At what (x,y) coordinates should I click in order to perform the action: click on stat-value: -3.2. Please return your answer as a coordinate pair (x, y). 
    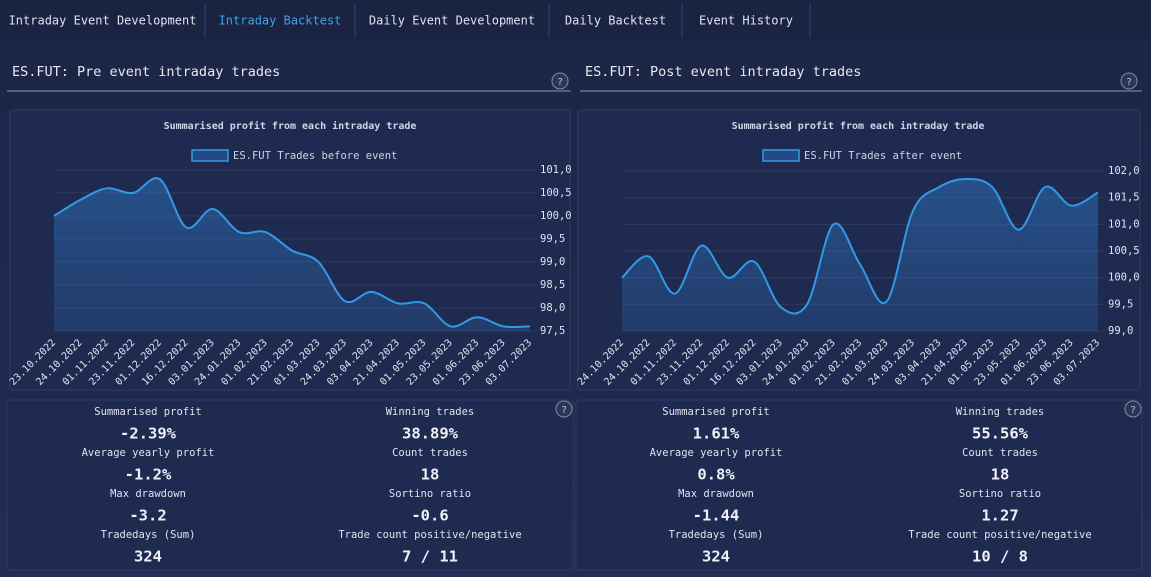
    Looking at the image, I should click on (147, 516).